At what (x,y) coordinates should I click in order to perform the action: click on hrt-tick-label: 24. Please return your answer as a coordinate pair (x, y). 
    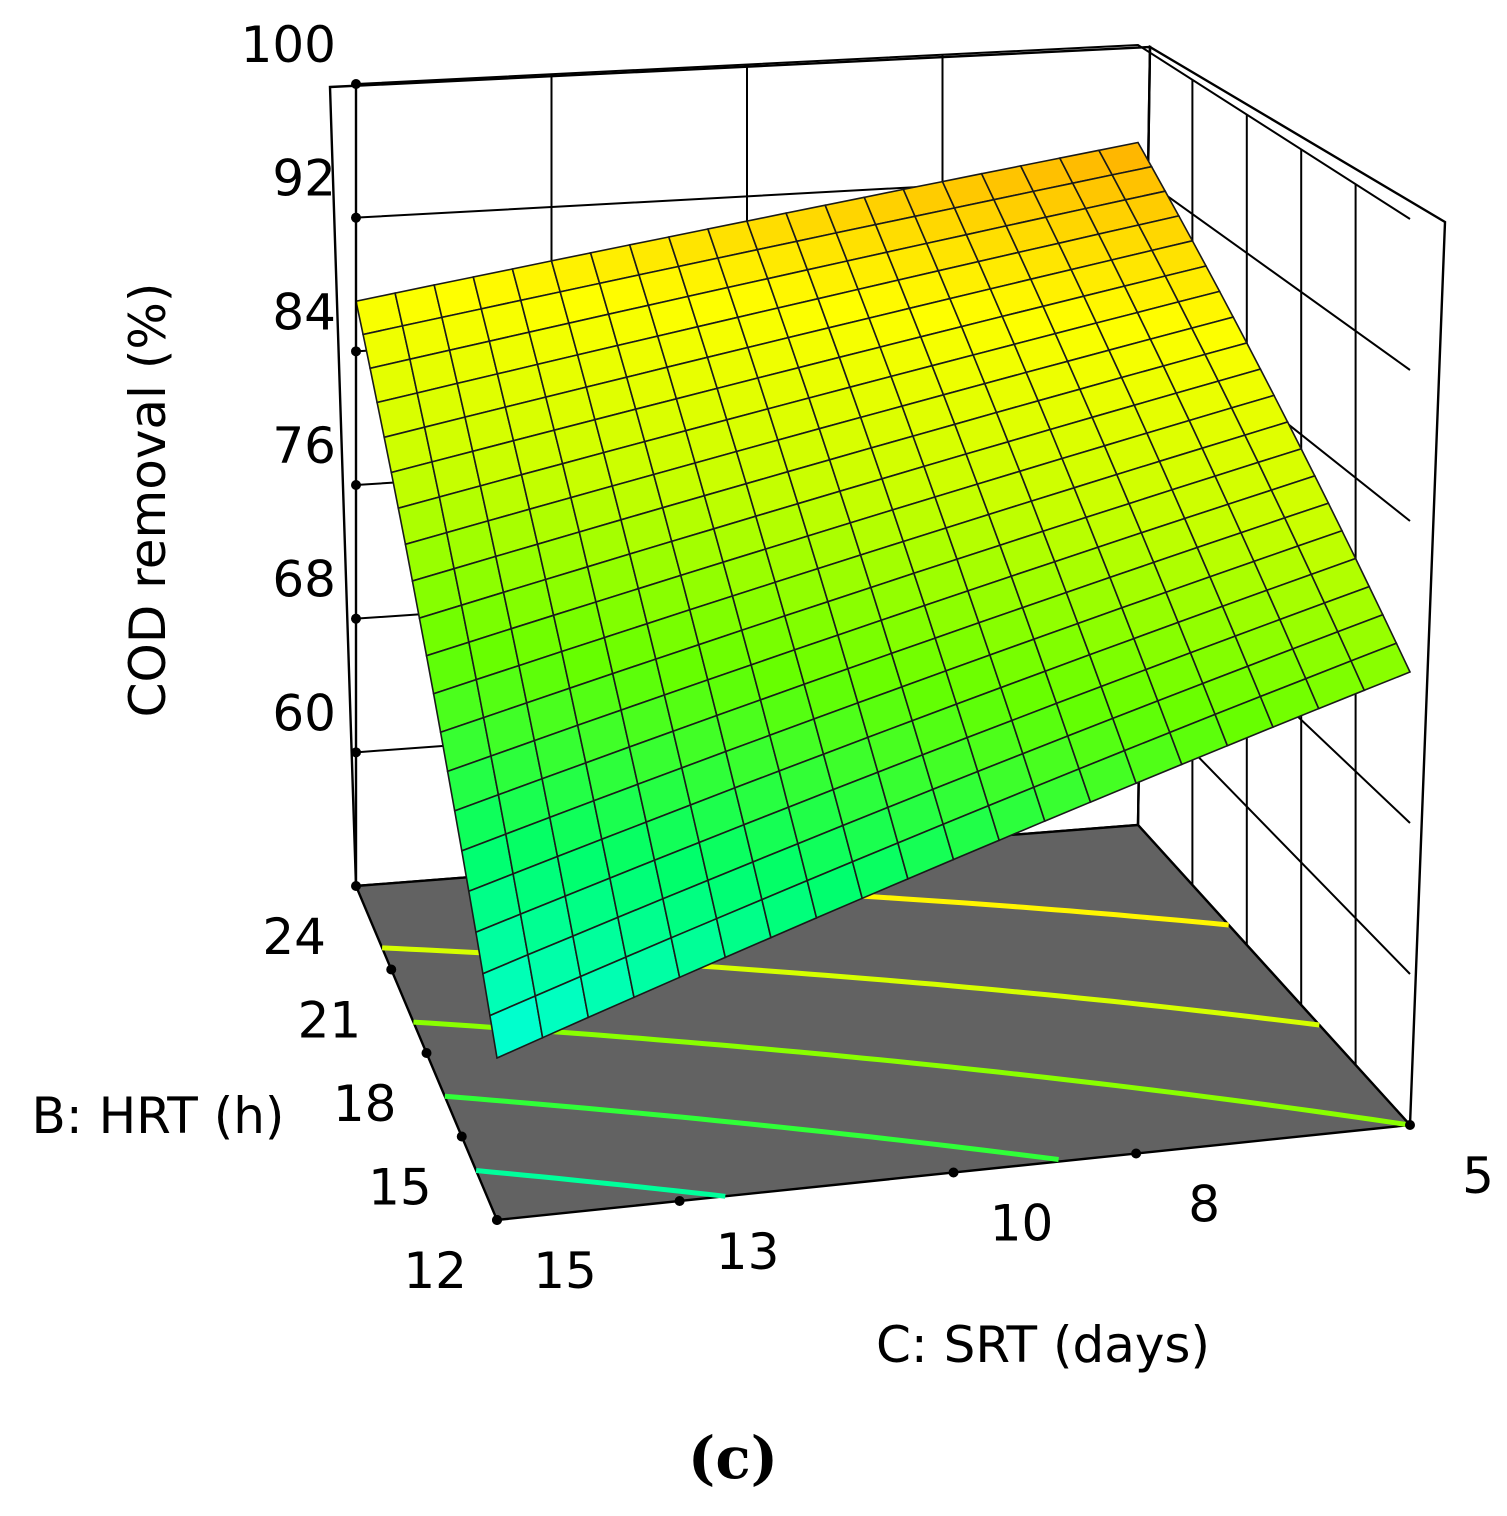
    Looking at the image, I should click on (294, 937).